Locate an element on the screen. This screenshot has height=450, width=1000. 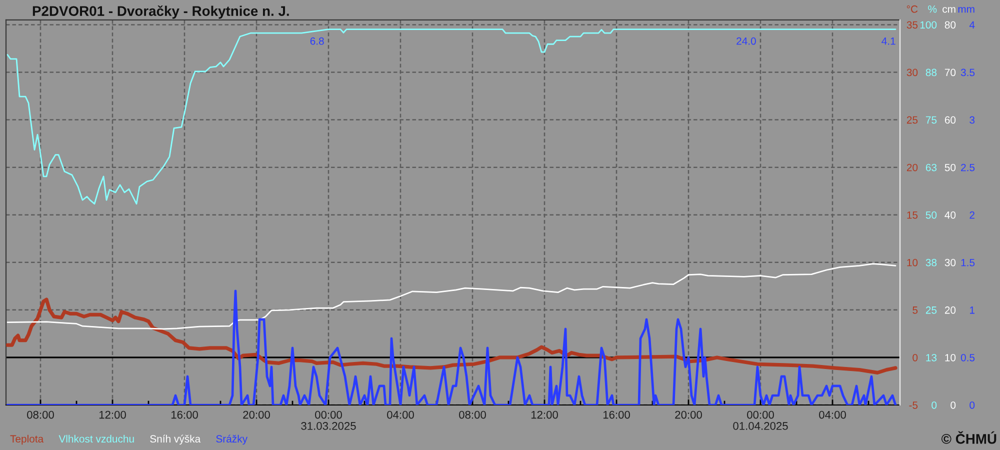
y3-tick-label: 0 is located at coordinates (953, 405).